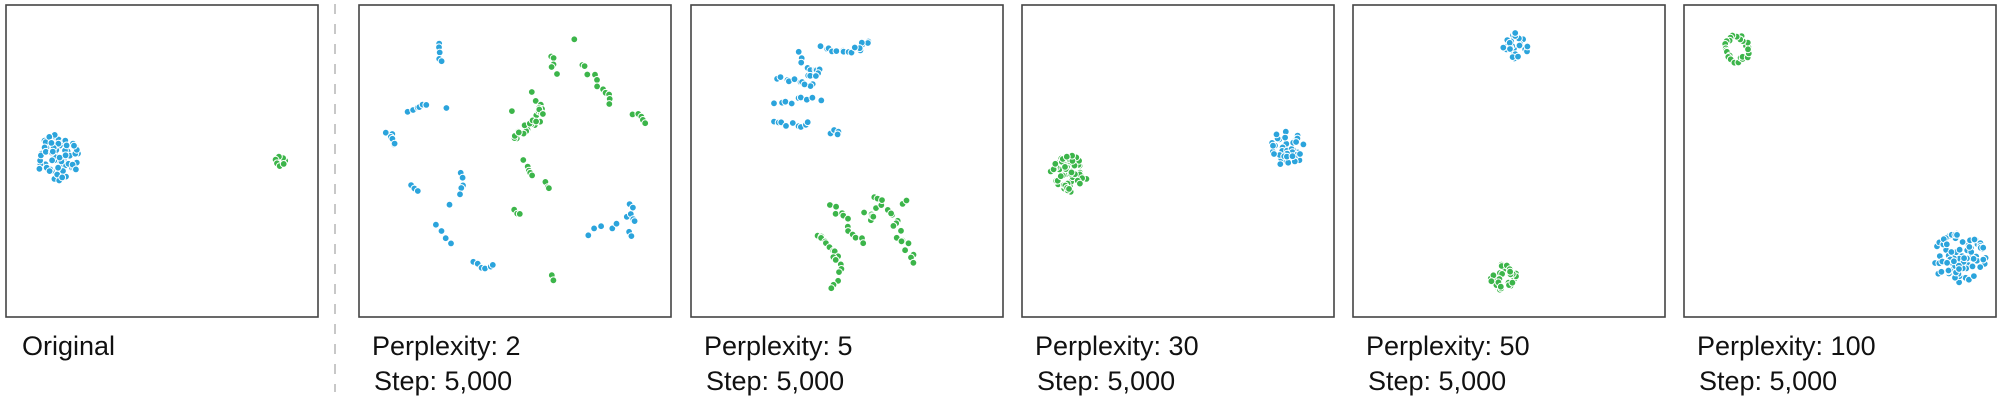 The width and height of the screenshot is (2000, 400). What do you see at coordinates (162, 182) in the screenshot?
I see `scatter-panel-1: Original` at bounding box center [162, 182].